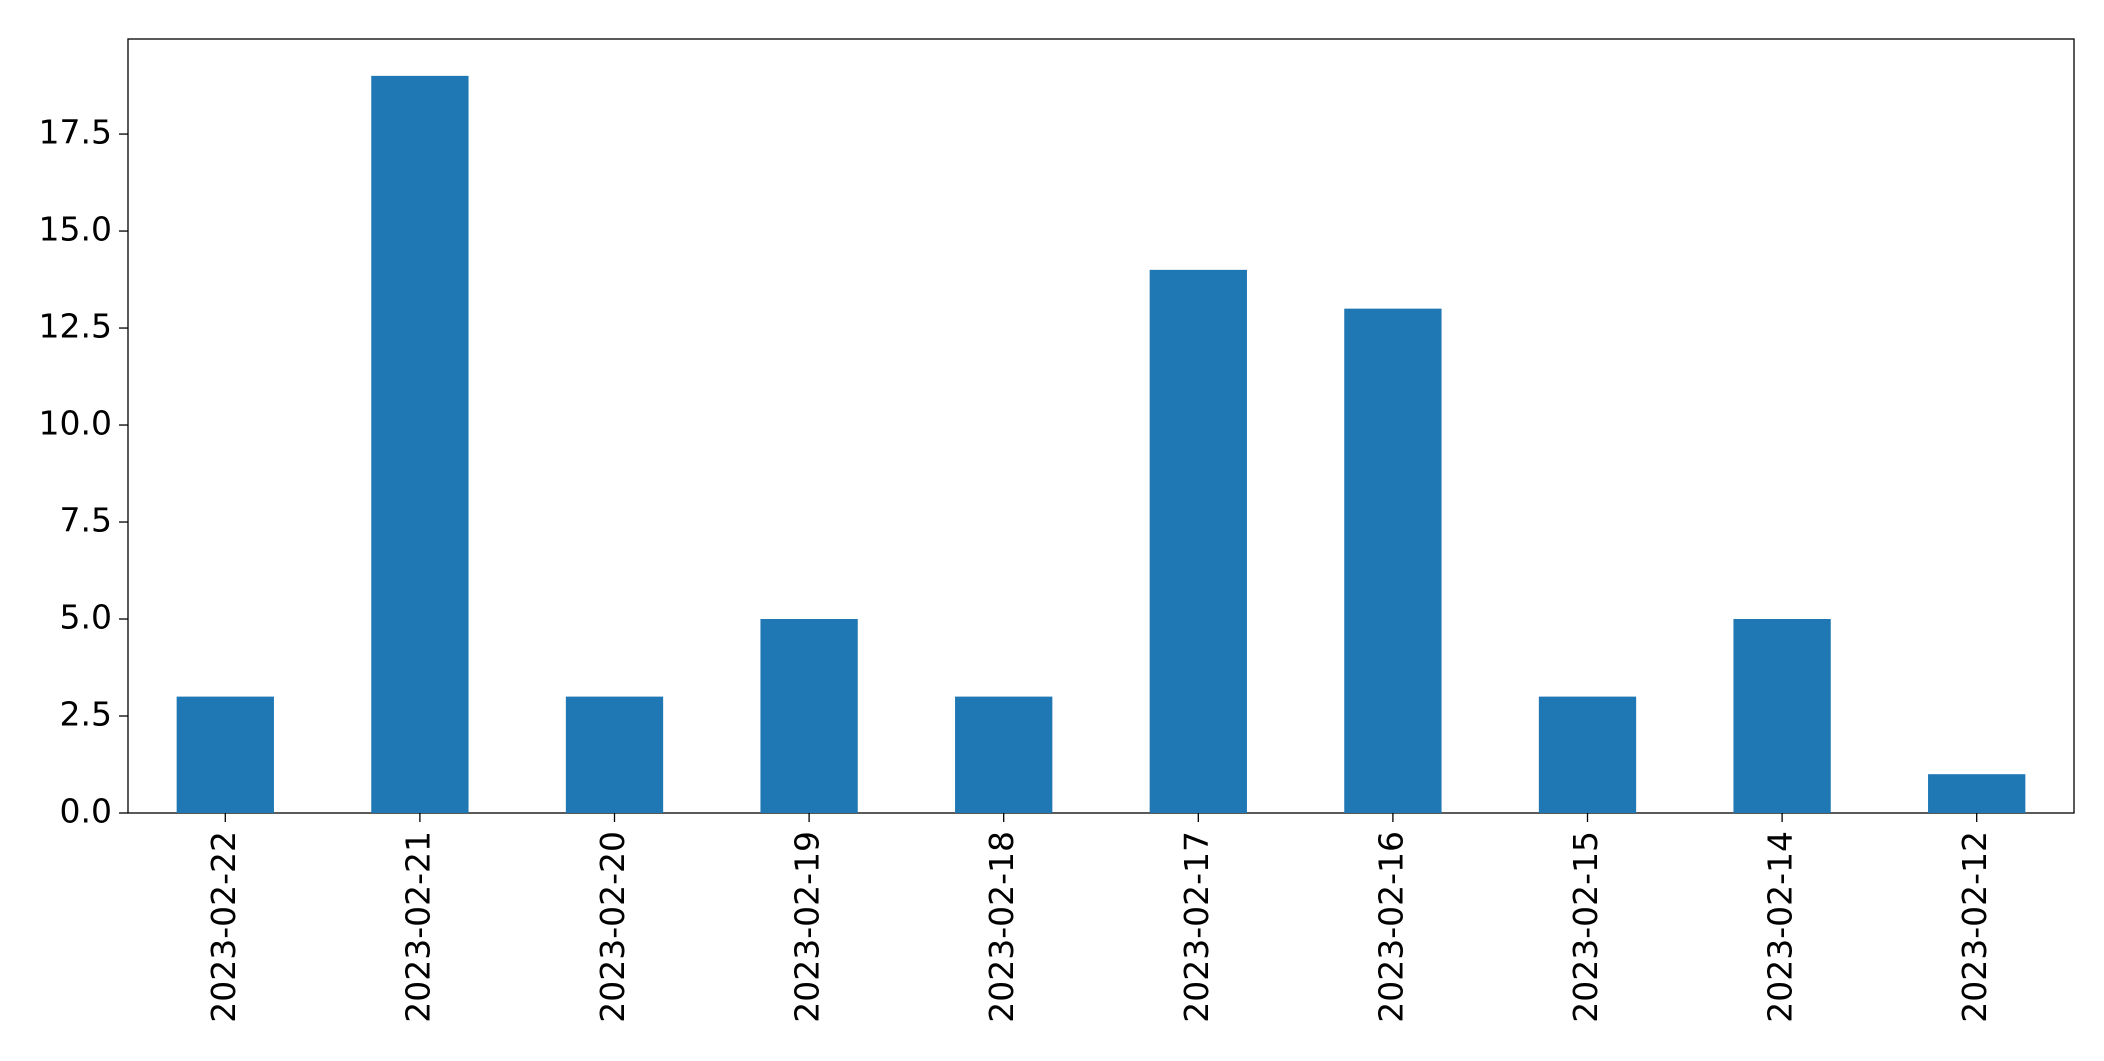 This screenshot has width=2104, height=1061. Describe the element at coordinates (612, 927) in the screenshot. I see `x-tick-label: 2023-02-20` at that location.